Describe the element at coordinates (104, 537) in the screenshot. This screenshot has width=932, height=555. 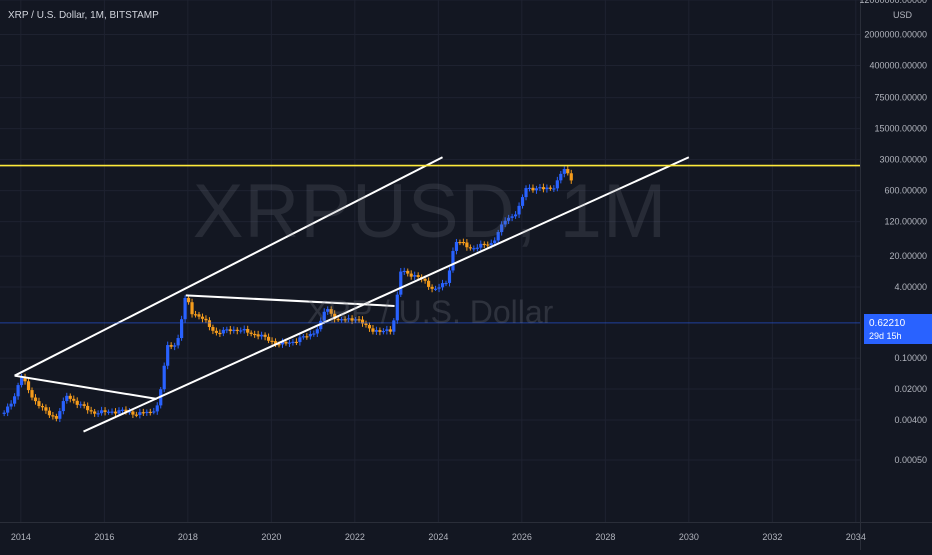
I see `x-tick-label: 2016` at that location.